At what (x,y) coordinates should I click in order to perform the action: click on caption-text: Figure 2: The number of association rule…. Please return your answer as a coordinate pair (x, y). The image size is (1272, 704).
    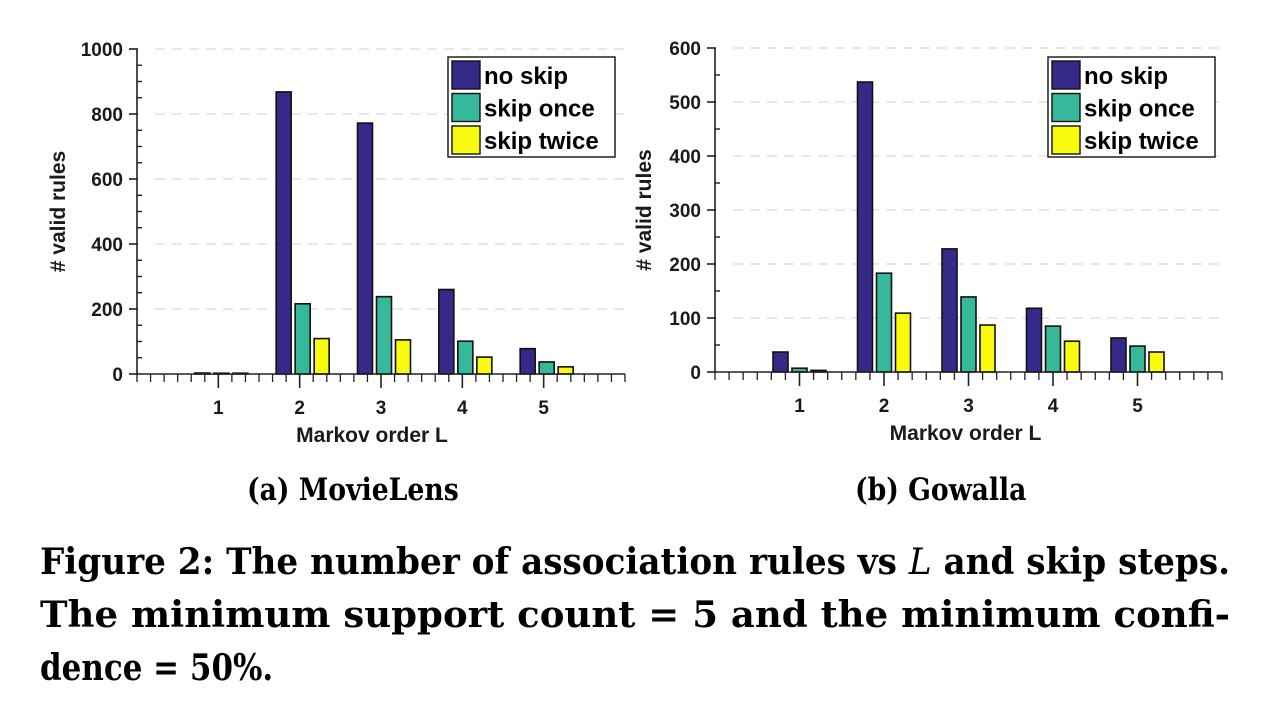
    Looking at the image, I should click on (474, 562).